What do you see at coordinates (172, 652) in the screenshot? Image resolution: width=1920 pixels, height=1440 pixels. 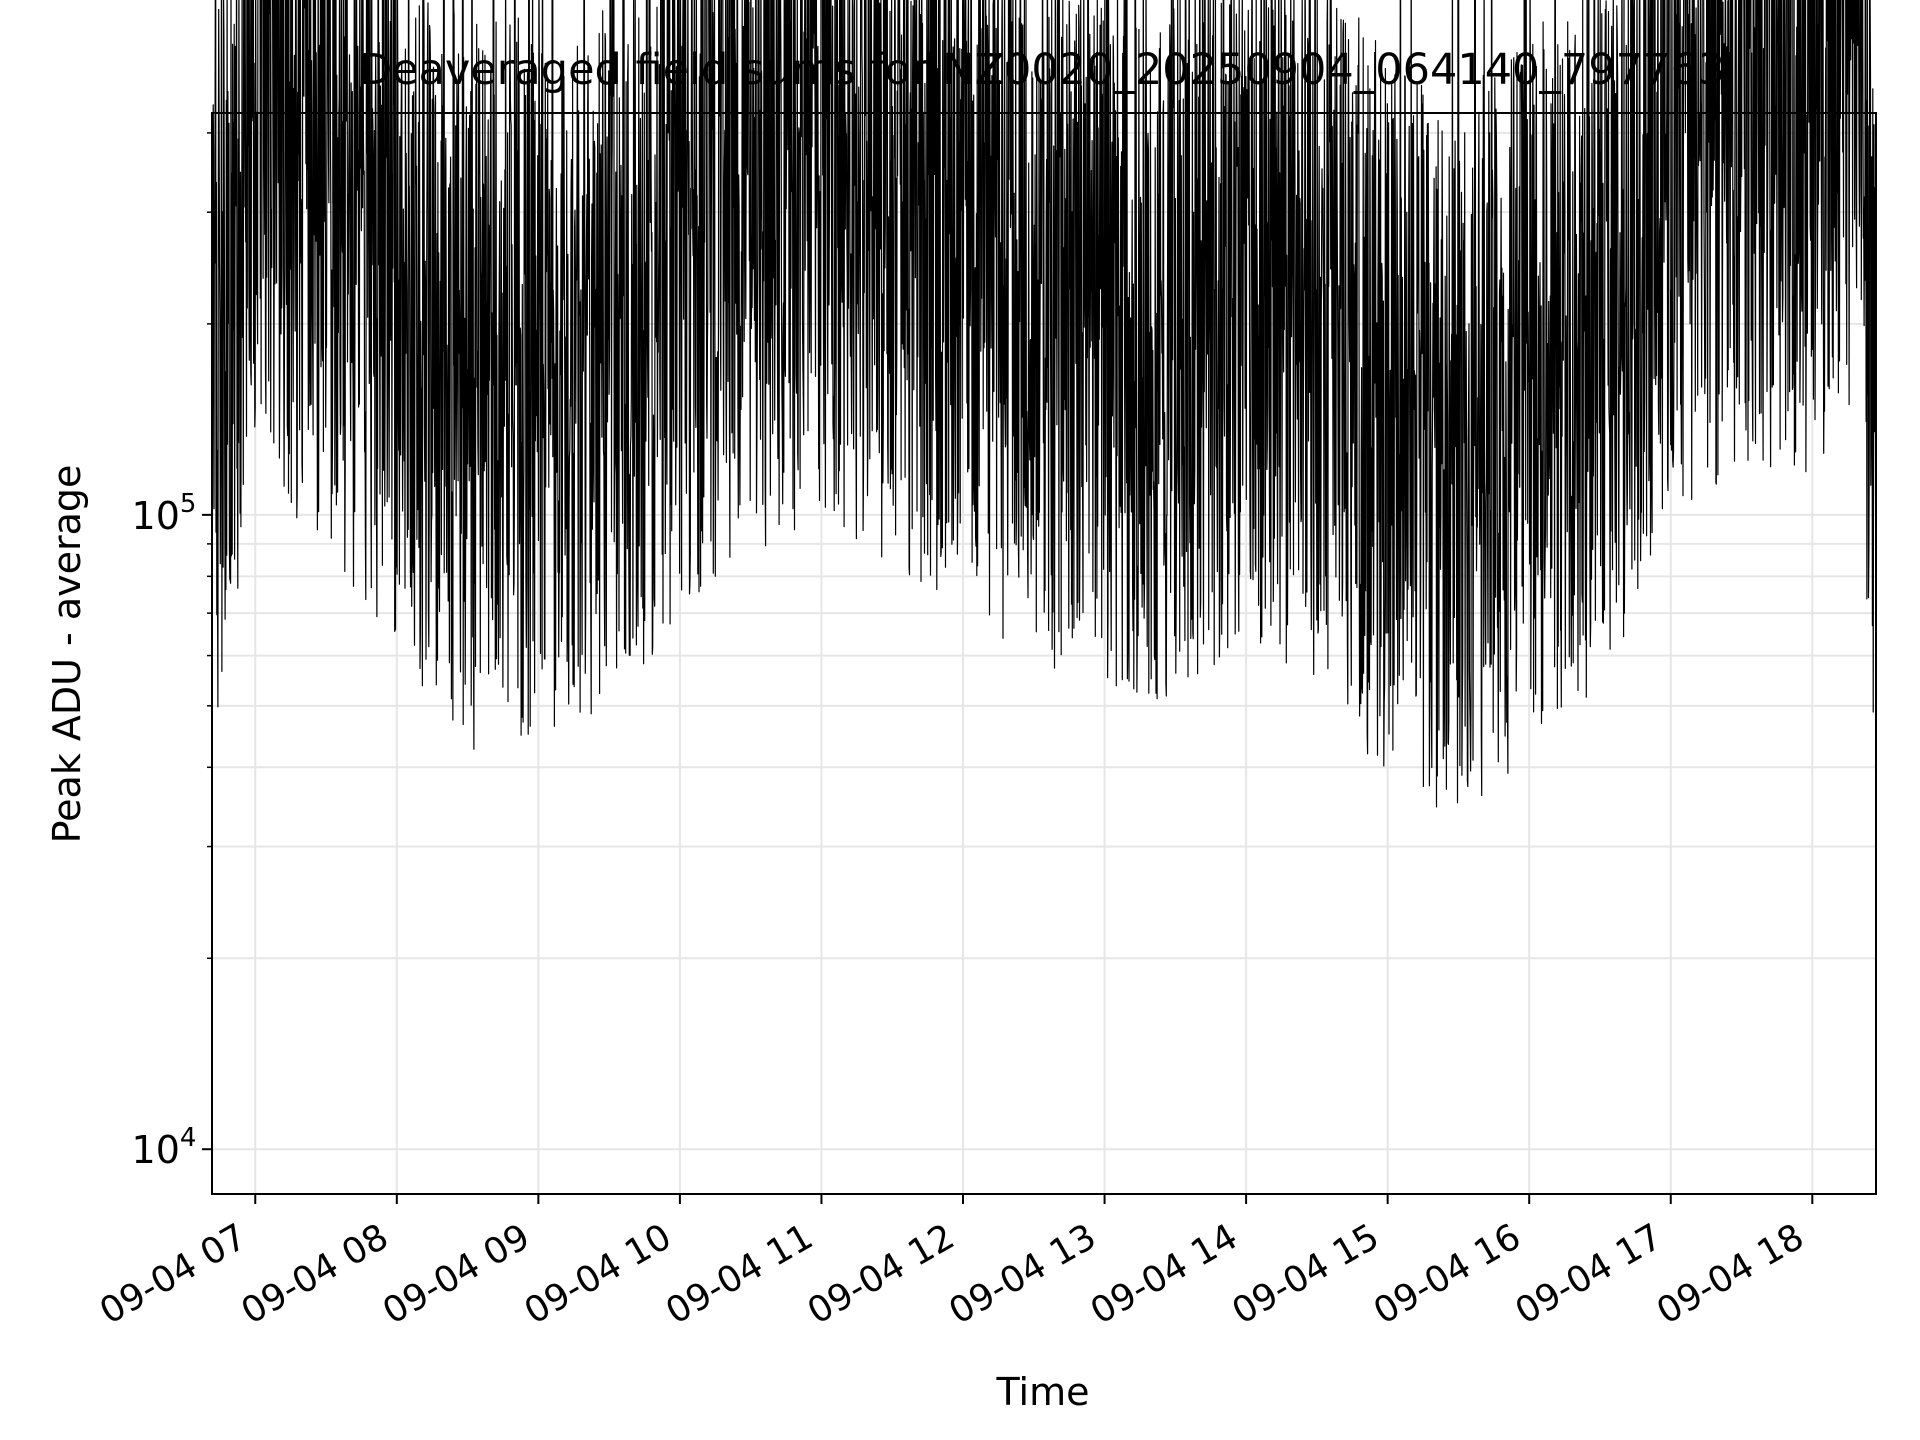 I see `y-axis-ticks: 104105106107` at bounding box center [172, 652].